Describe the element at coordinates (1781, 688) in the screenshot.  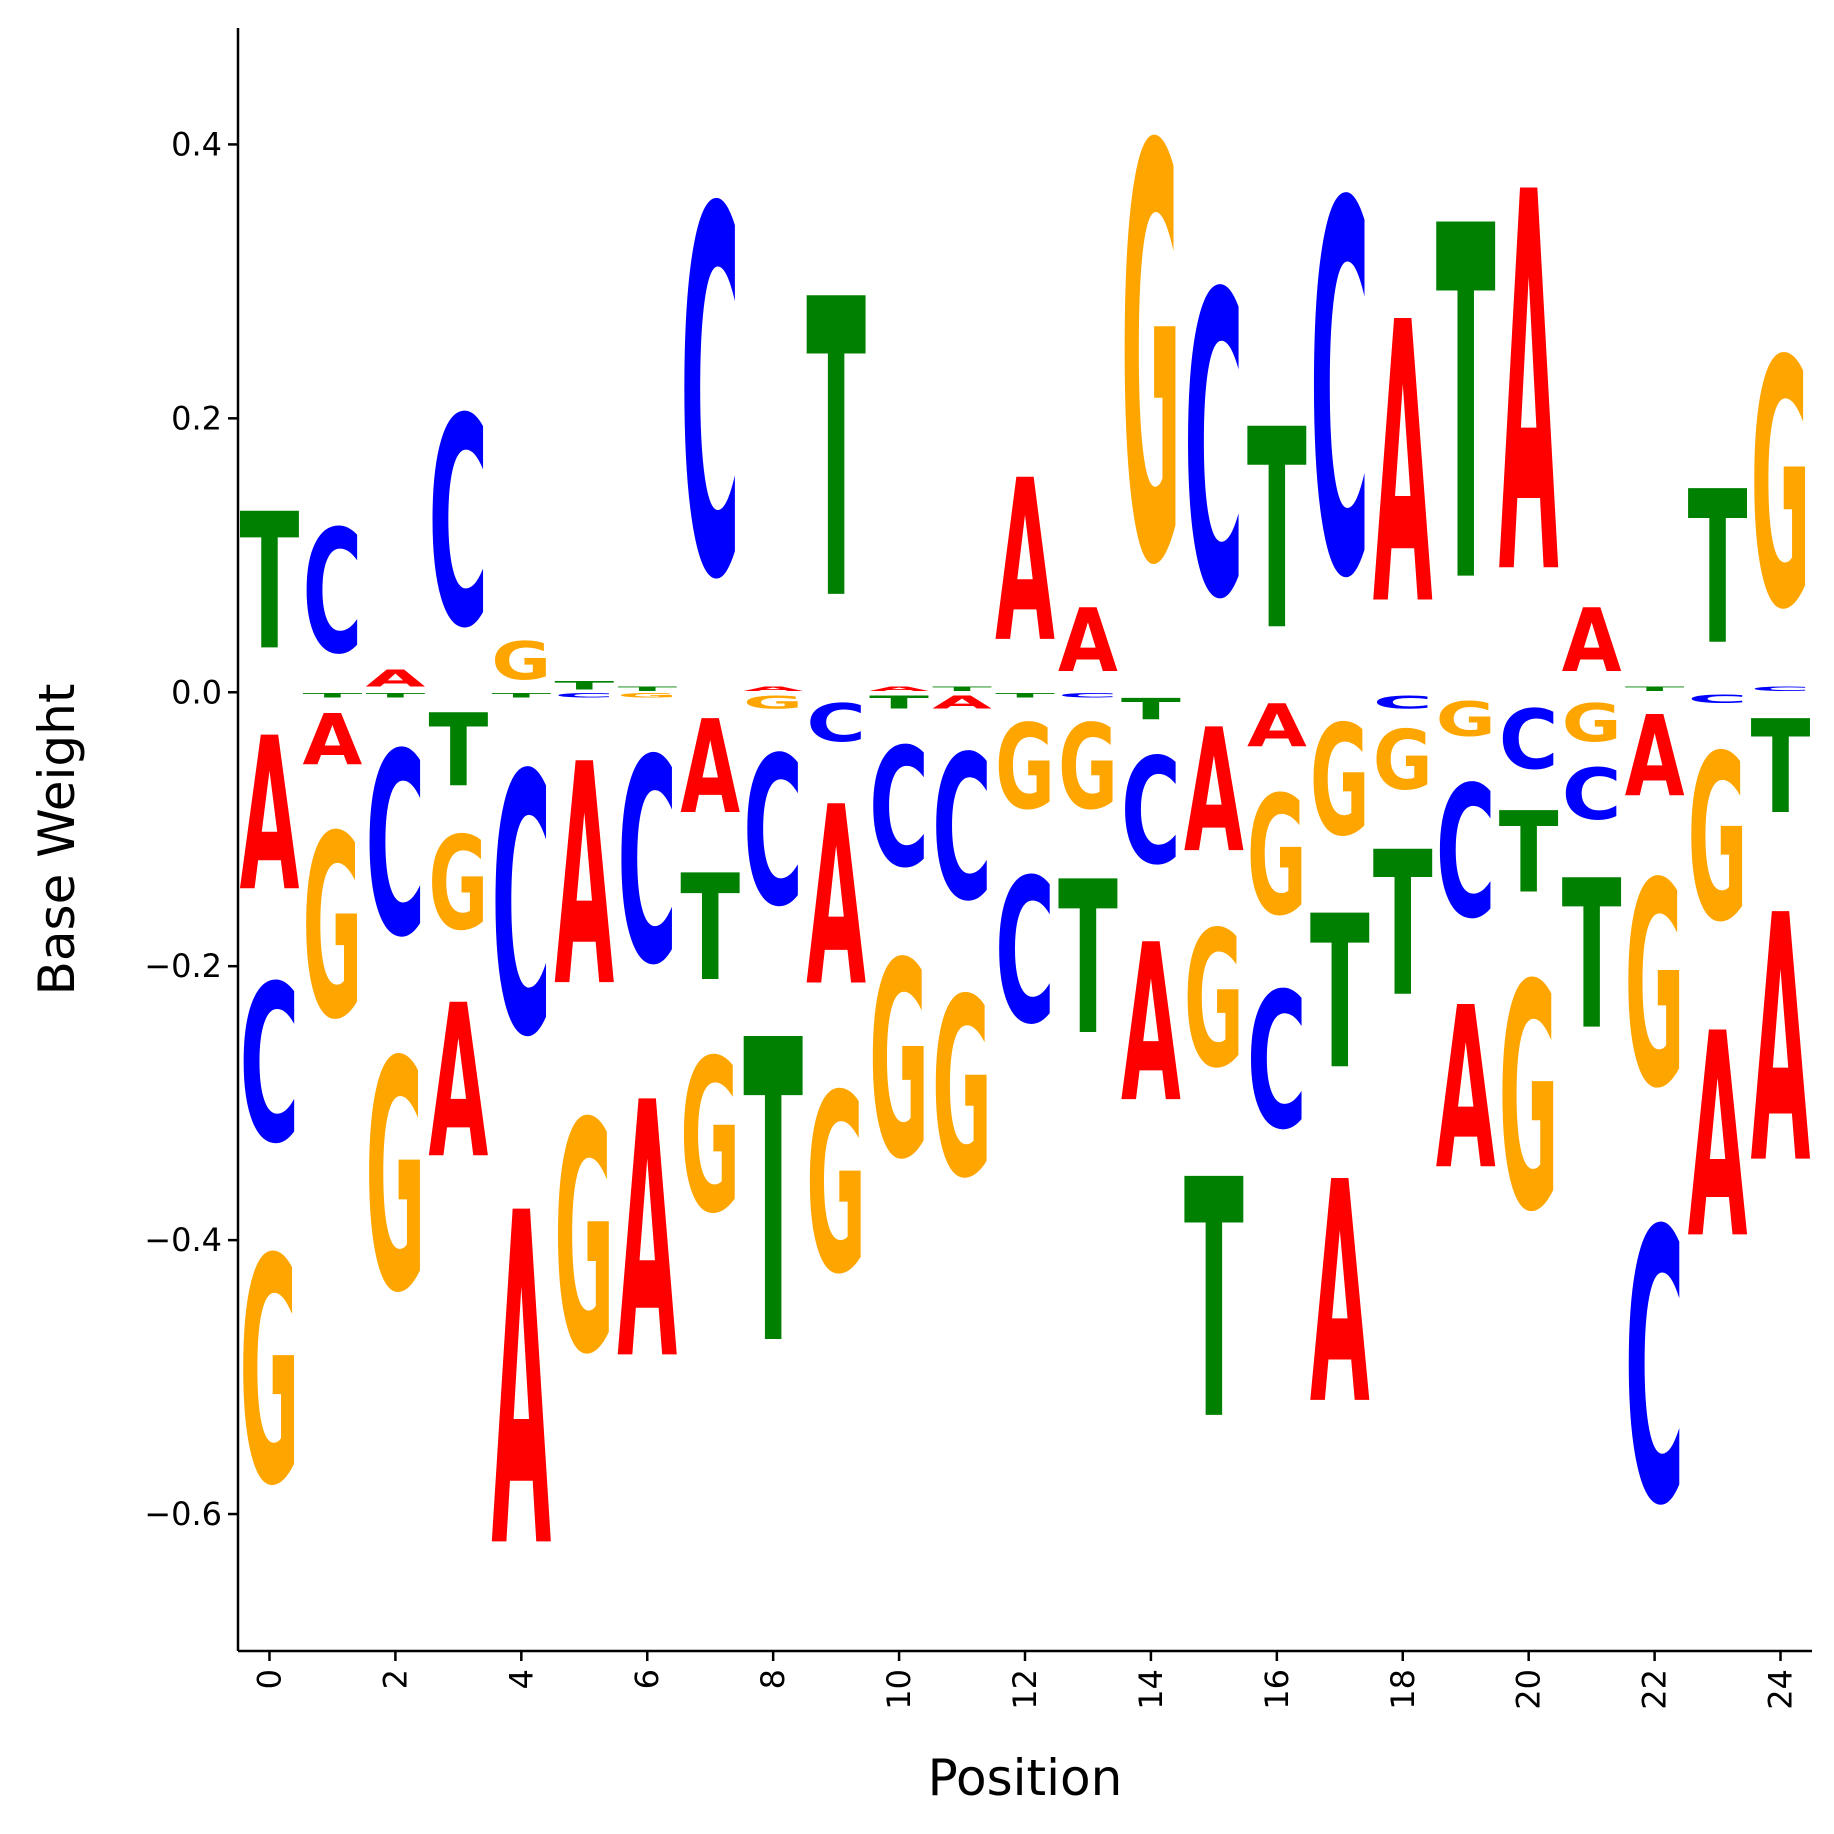
I see `logo-letter-C-pos-24: C` at that location.